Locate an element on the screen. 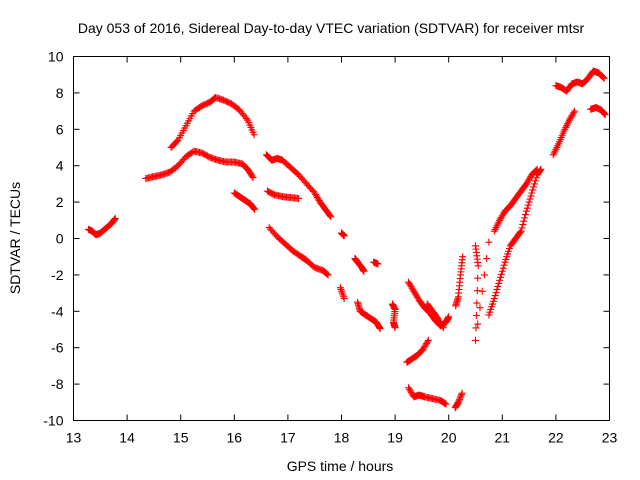 Image resolution: width=640 pixels, height=480 pixels. series-arc-d is located at coordinates (244, 201).